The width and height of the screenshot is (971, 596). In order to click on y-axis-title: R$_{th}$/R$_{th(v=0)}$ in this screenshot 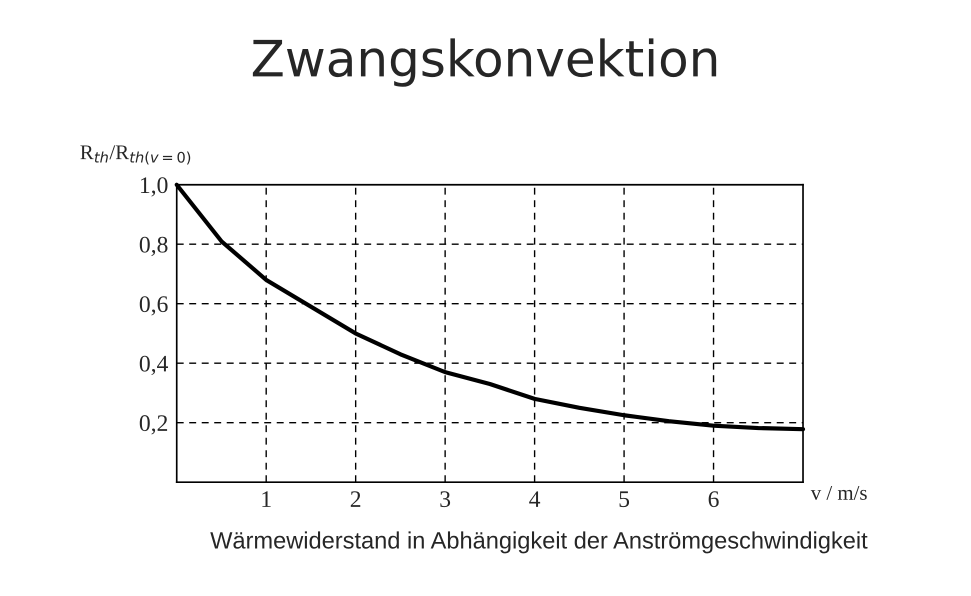, I will do `click(135, 154)`.